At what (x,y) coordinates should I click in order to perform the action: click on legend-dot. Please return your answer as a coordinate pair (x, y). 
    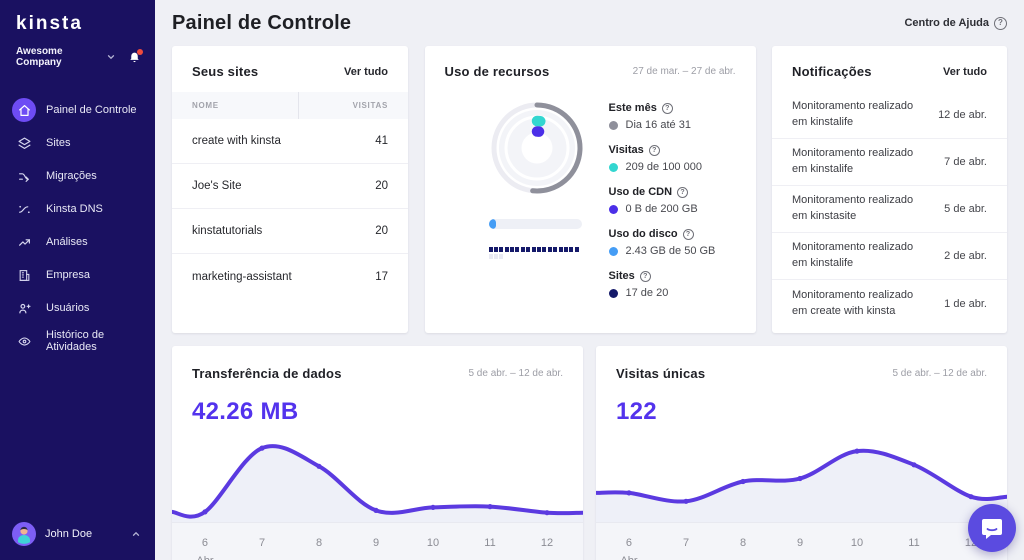
    Looking at the image, I should click on (613, 125).